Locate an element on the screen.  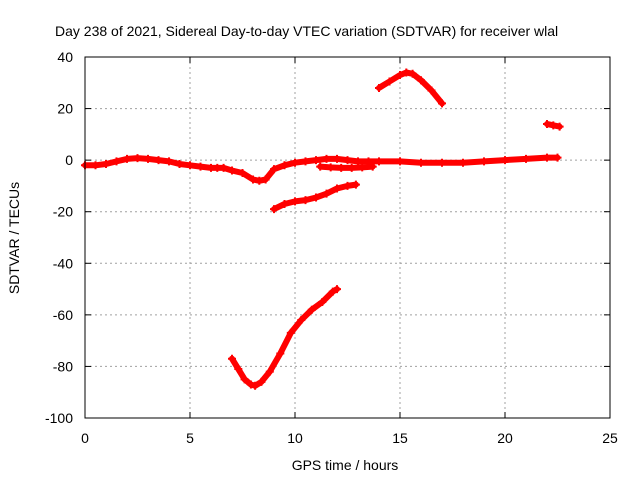
x-axis-label: GPS time / hours is located at coordinates (345, 465).